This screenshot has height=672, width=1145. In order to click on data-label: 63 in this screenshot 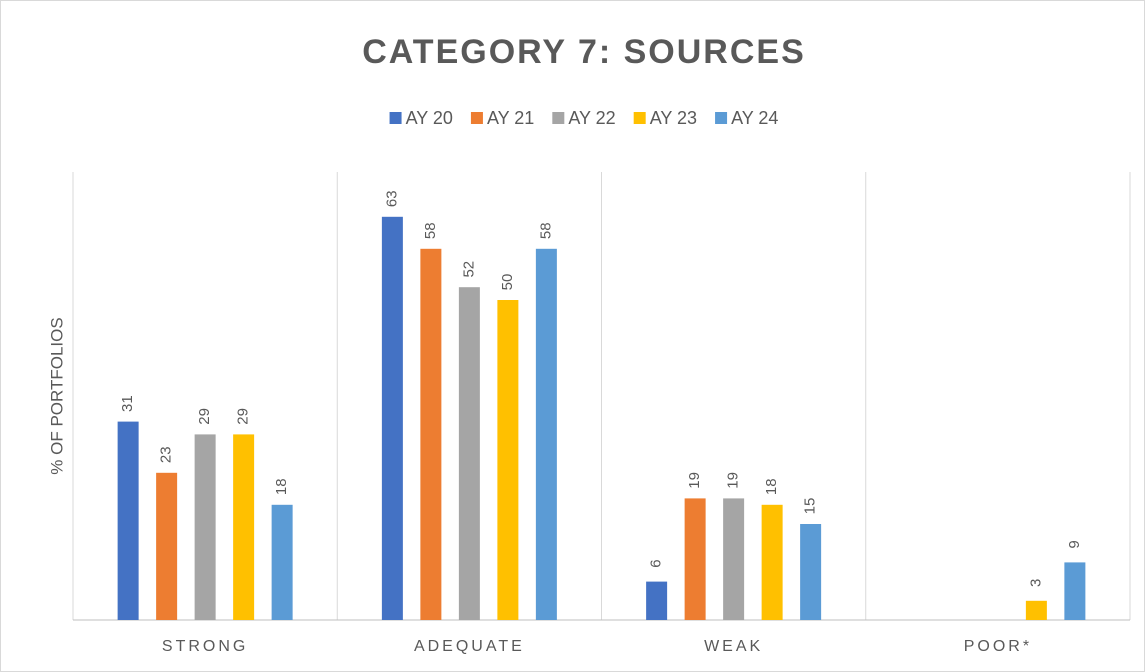, I will do `click(391, 198)`.